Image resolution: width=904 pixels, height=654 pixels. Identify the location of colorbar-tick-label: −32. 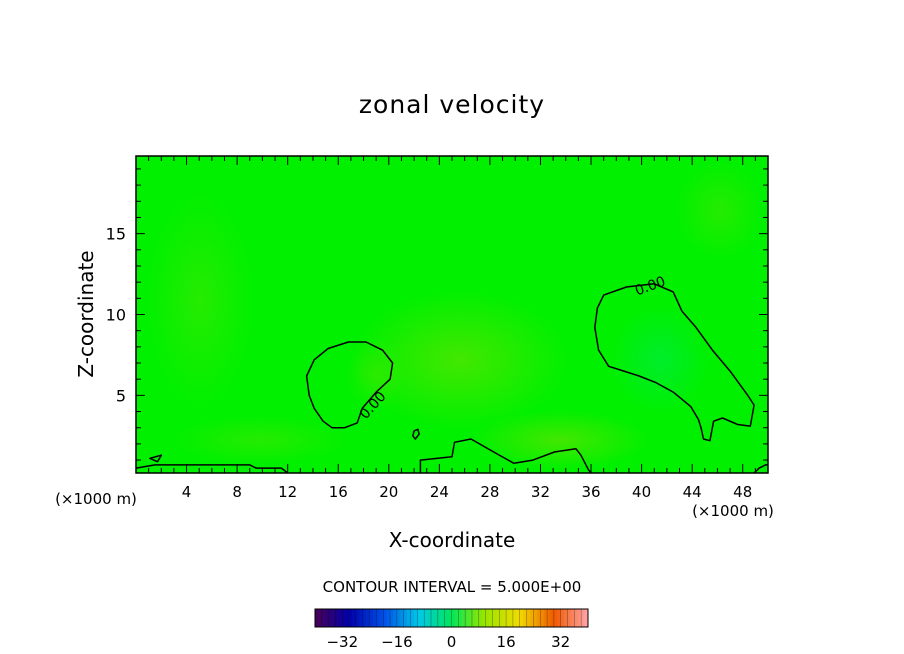
(342, 642).